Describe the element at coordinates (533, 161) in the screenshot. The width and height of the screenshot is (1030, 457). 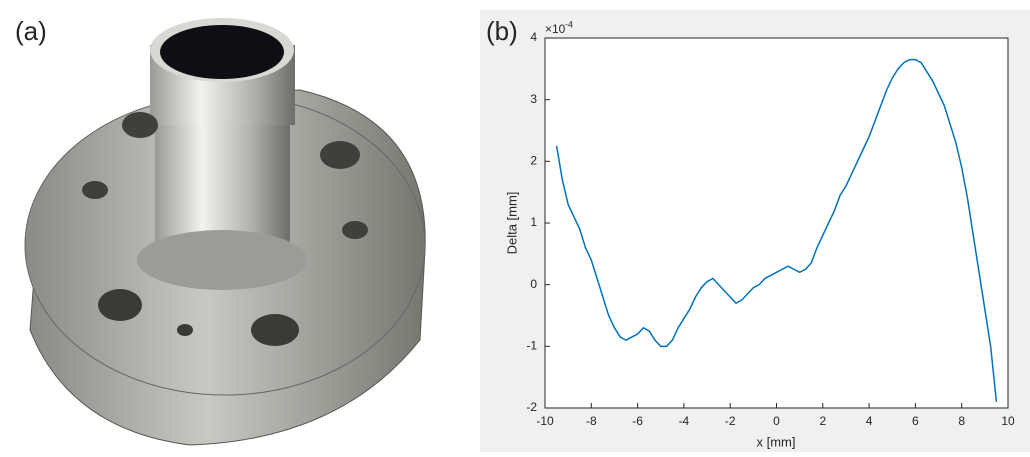
I see `y-tick-label: 2` at that location.